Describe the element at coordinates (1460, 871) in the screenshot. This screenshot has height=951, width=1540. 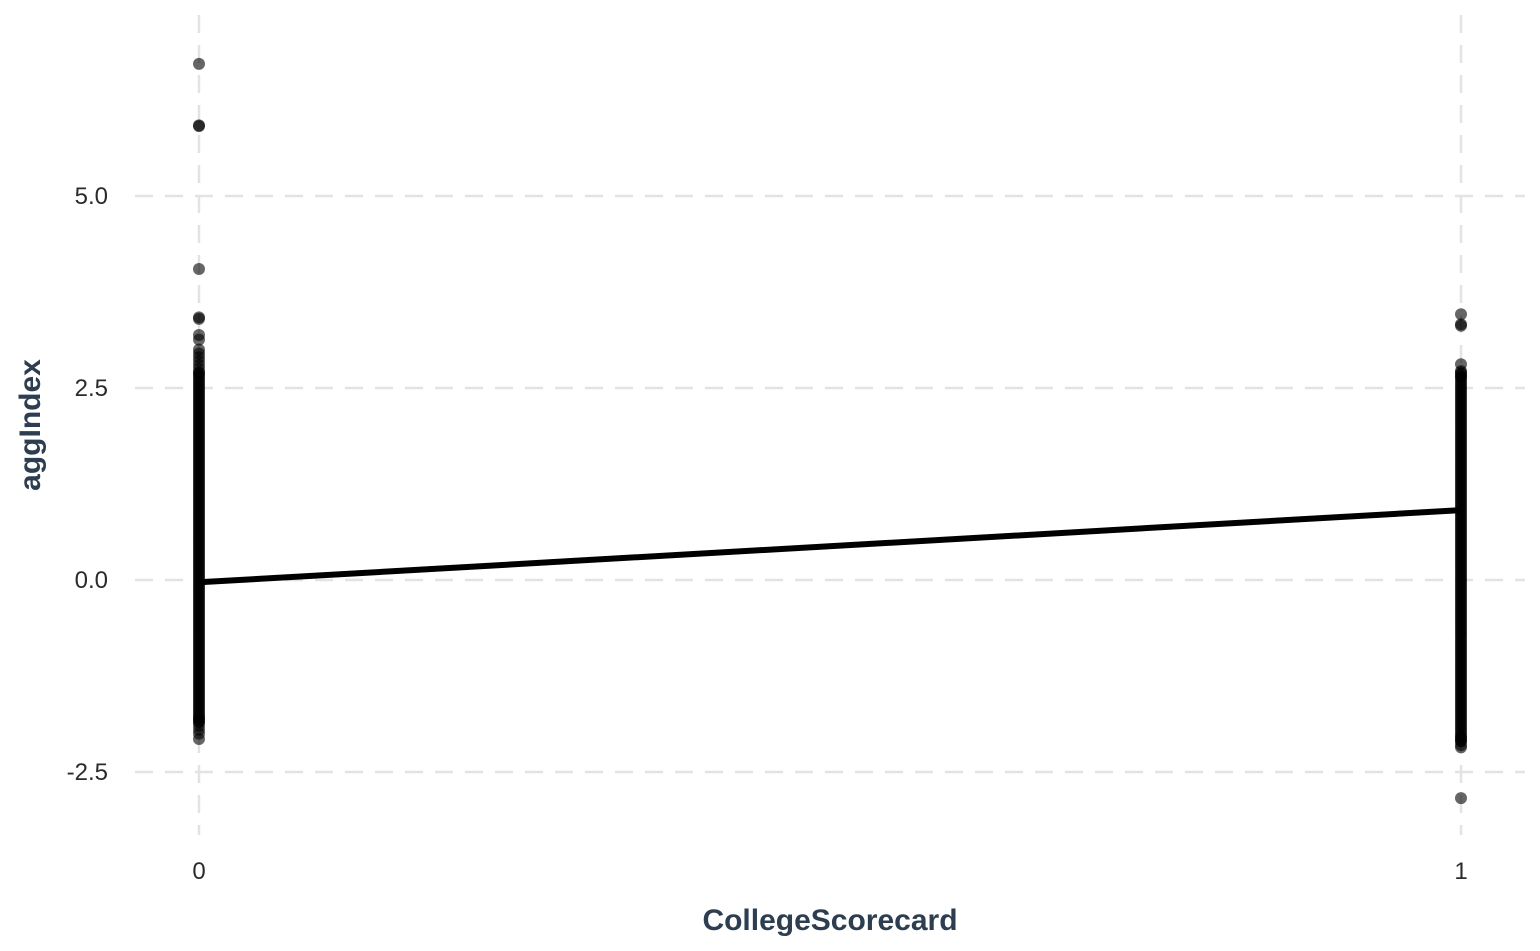
I see `x-tick-label: 1` at that location.